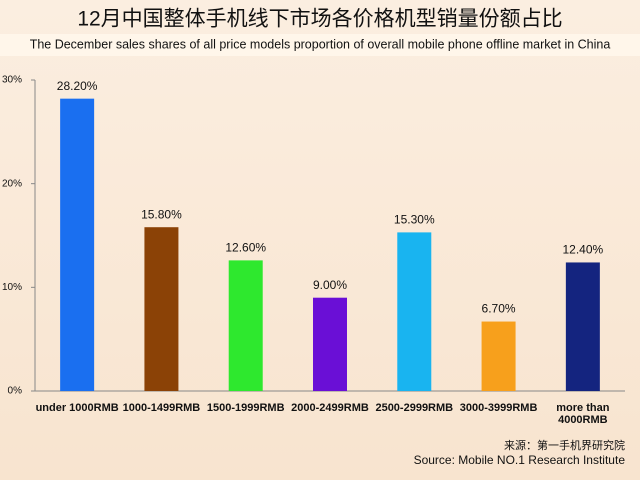 The width and height of the screenshot is (640, 480). I want to click on value-label: 28.20%, so click(77, 86).